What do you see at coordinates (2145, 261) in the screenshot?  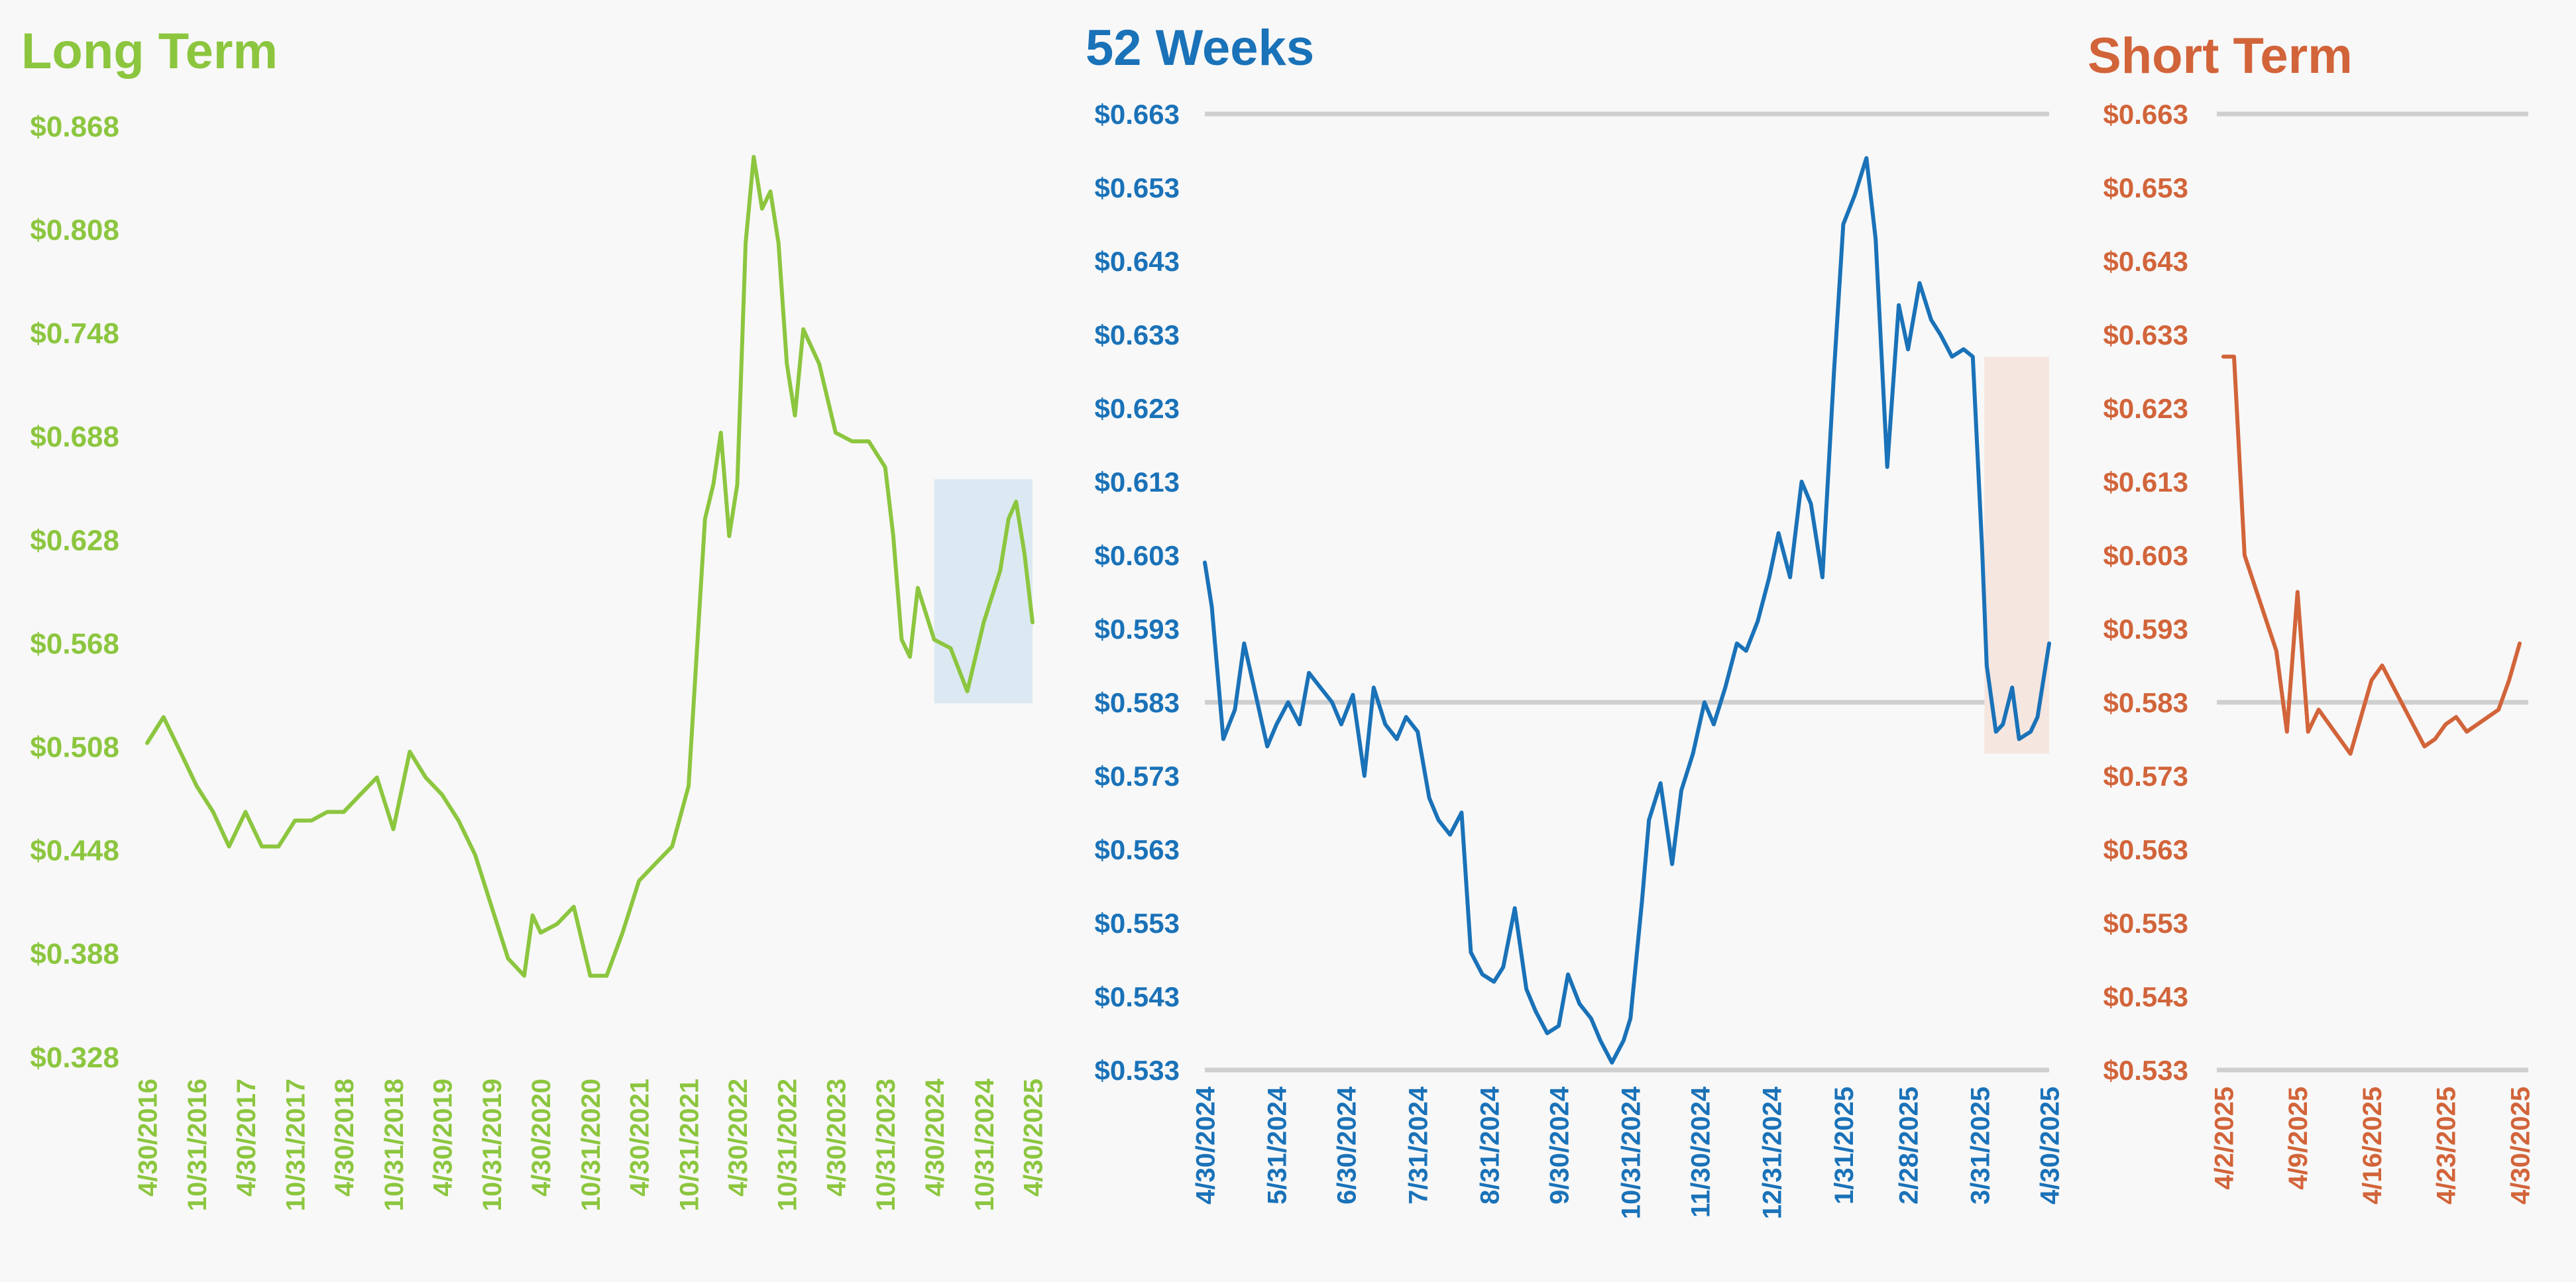 I see `short-term-y-tick-label: $0.643` at bounding box center [2145, 261].